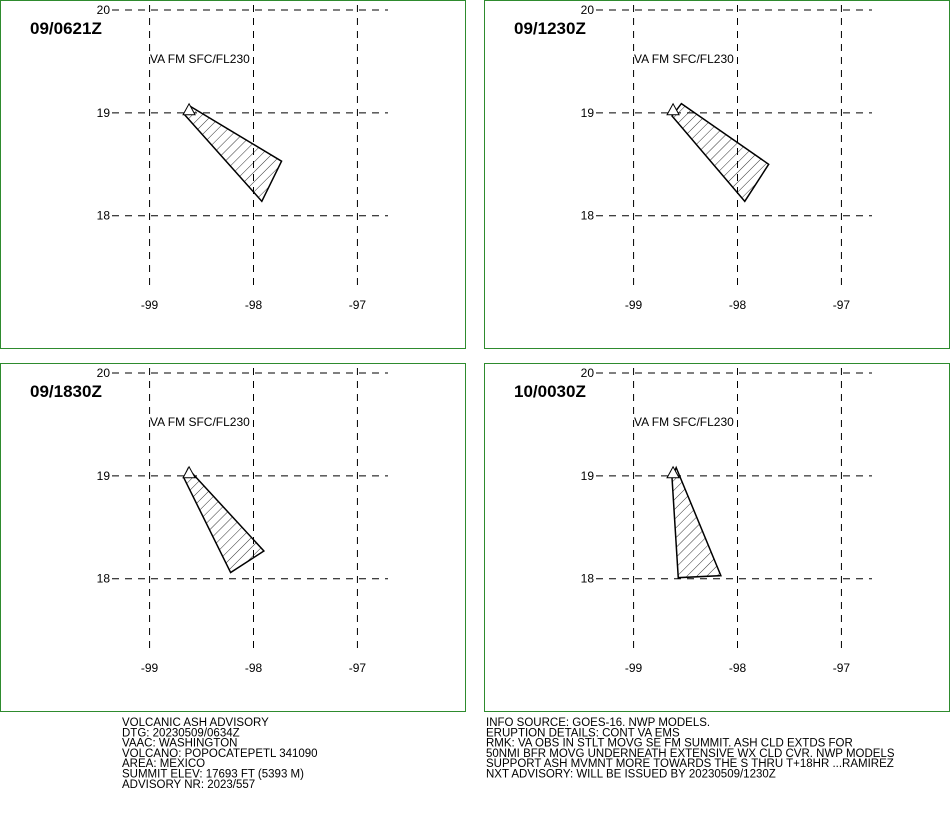 This screenshot has height=817, width=950. I want to click on advisory-line: INFO SOURCE: GOES-16. NWP MODELS., so click(598, 723).